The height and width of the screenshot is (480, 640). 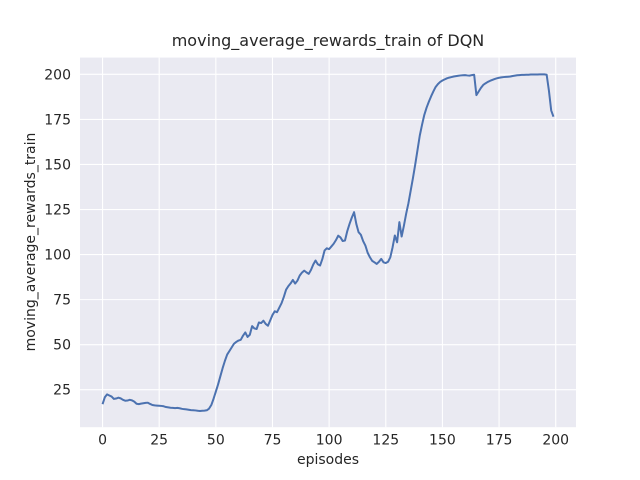 I want to click on x-tick-label: 50, so click(x=216, y=441).